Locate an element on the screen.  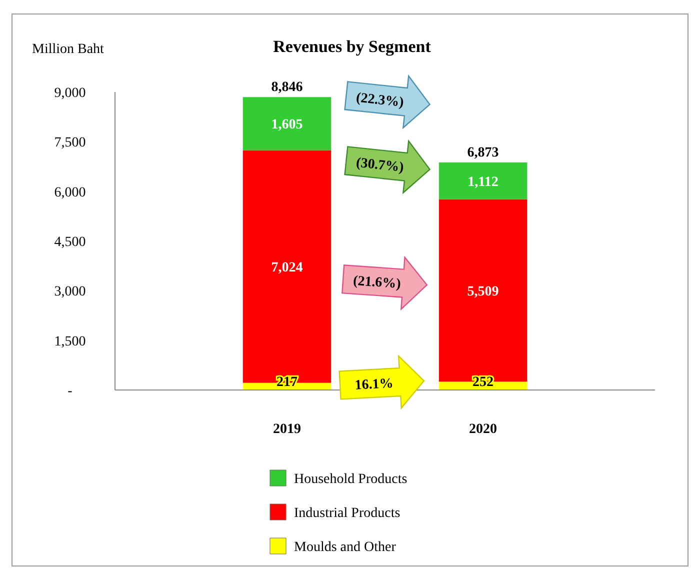
annotation: (22.3%) is located at coordinates (380, 100).